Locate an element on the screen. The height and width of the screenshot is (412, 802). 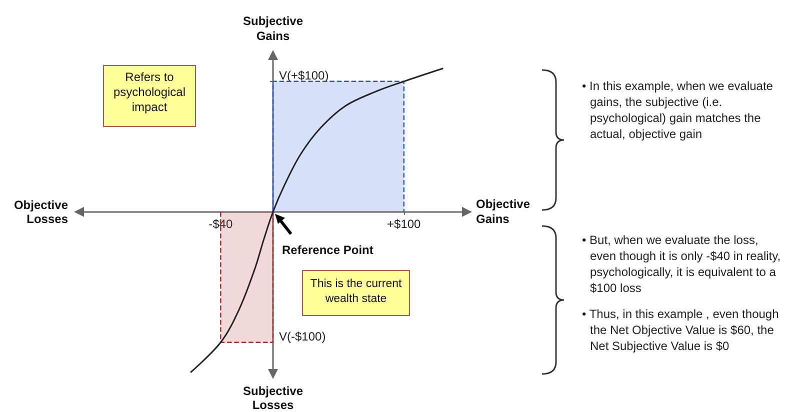
annotation: This is the current wealth state is located at coordinates (356, 292).